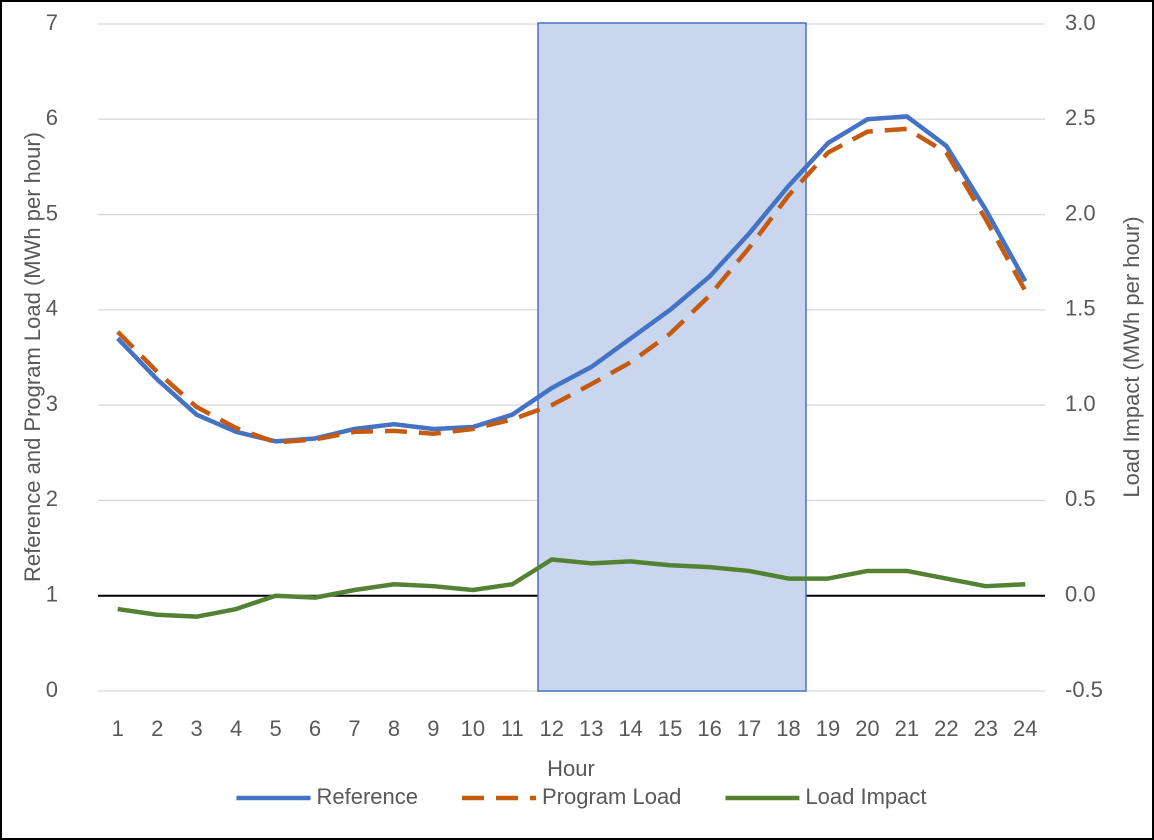  What do you see at coordinates (1025, 728) in the screenshot?
I see `x-tick-label: 24` at bounding box center [1025, 728].